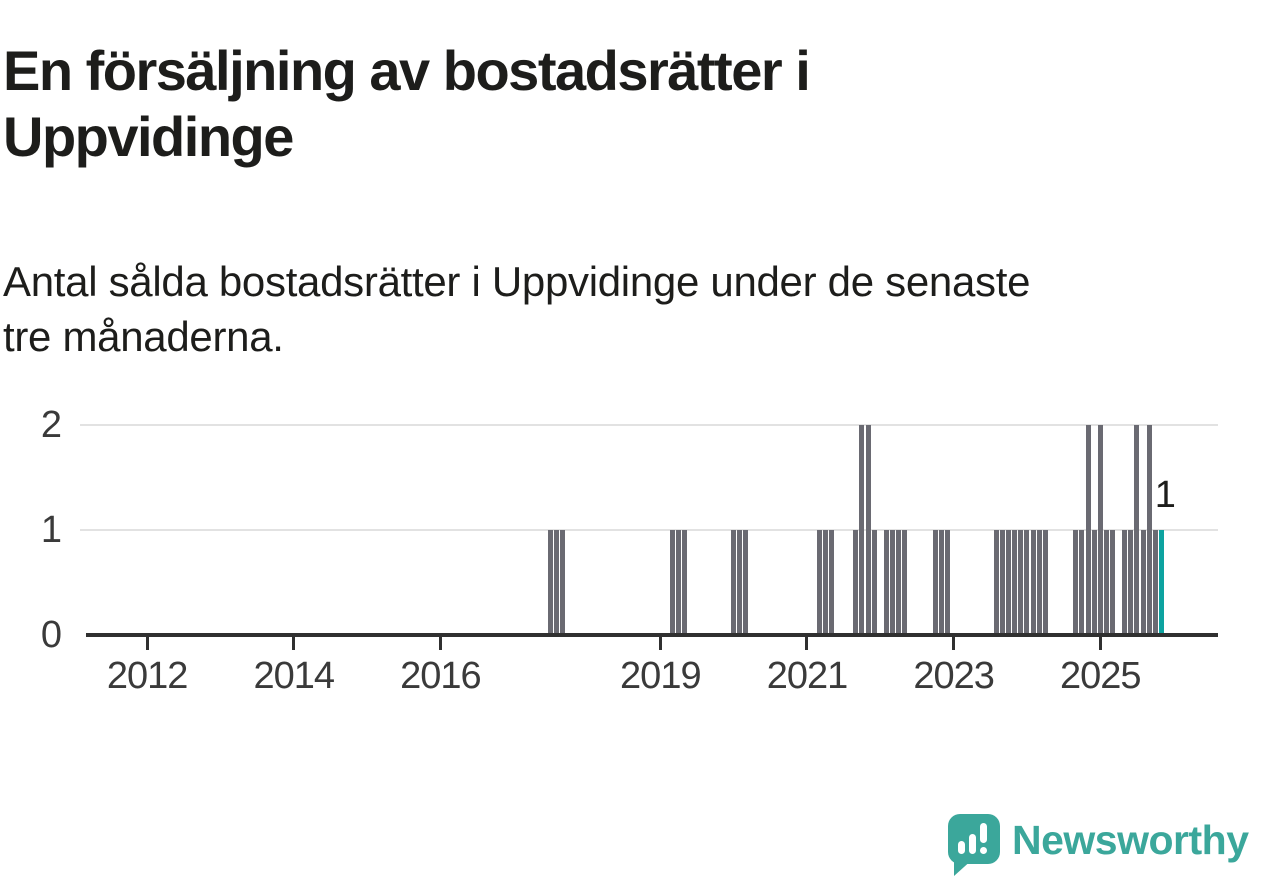  What do you see at coordinates (441, 676) in the screenshot?
I see `x-axis-label-2016: 2016` at bounding box center [441, 676].